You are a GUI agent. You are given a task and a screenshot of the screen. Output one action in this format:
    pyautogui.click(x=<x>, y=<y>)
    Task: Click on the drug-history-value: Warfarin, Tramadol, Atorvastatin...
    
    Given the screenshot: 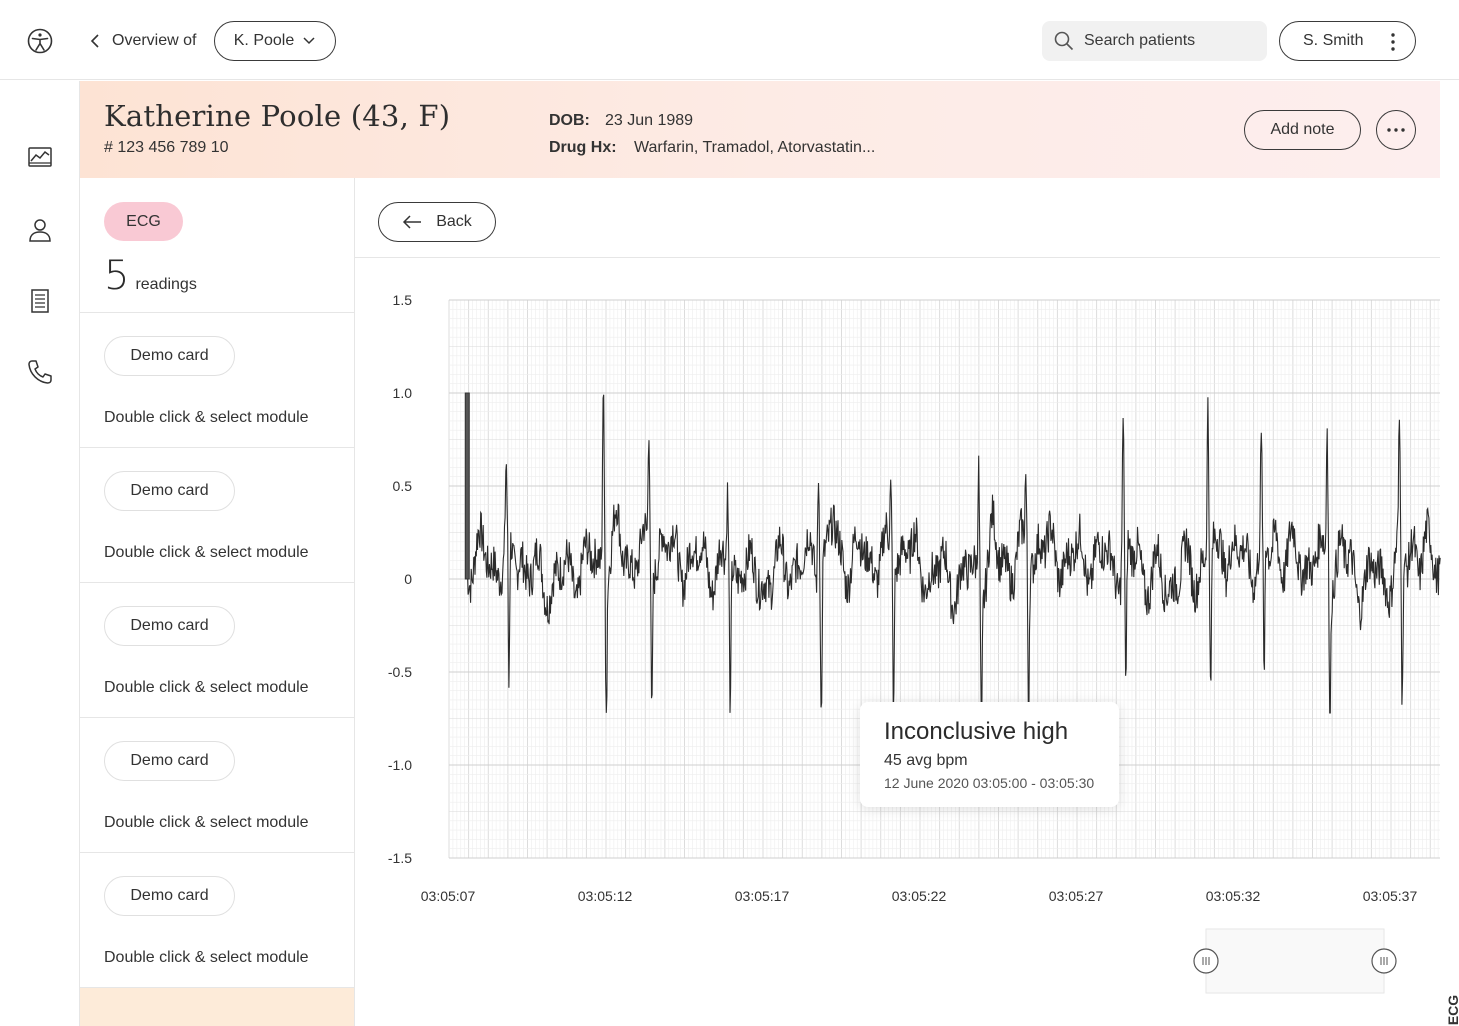 What is the action you would take?
    pyautogui.click(x=755, y=147)
    